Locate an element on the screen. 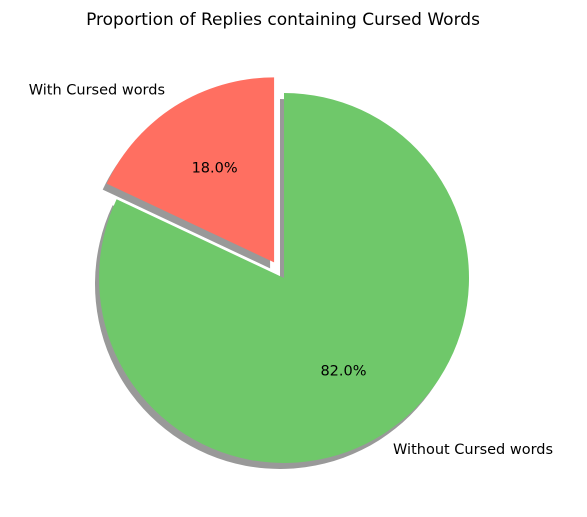 This screenshot has height=517, width=587. slice-with-cursed-words is located at coordinates (190, 170).